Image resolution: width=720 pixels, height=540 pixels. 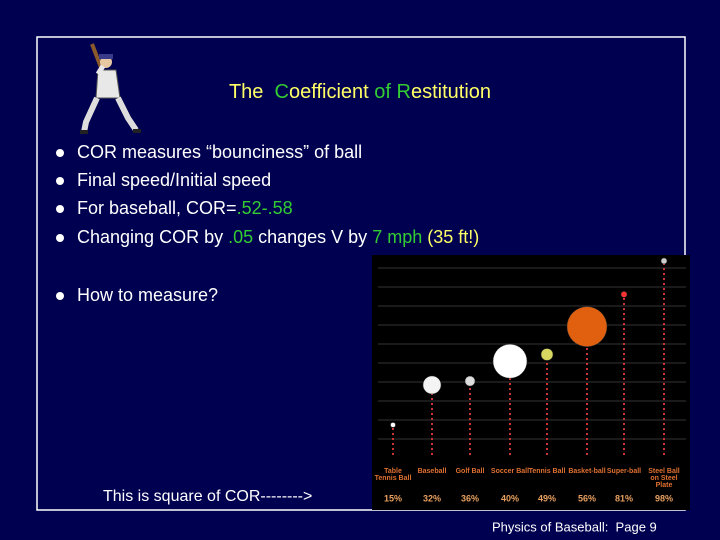 What do you see at coordinates (587, 498) in the screenshot?
I see `value-label: 56%` at bounding box center [587, 498].